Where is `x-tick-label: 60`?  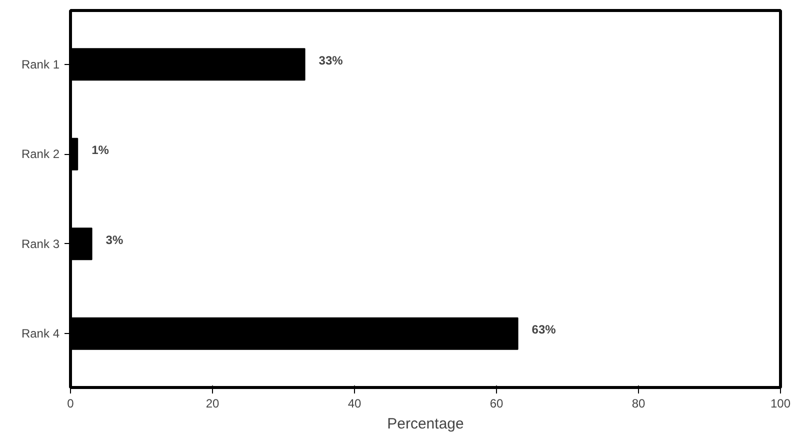 x-tick-label: 60 is located at coordinates (497, 403).